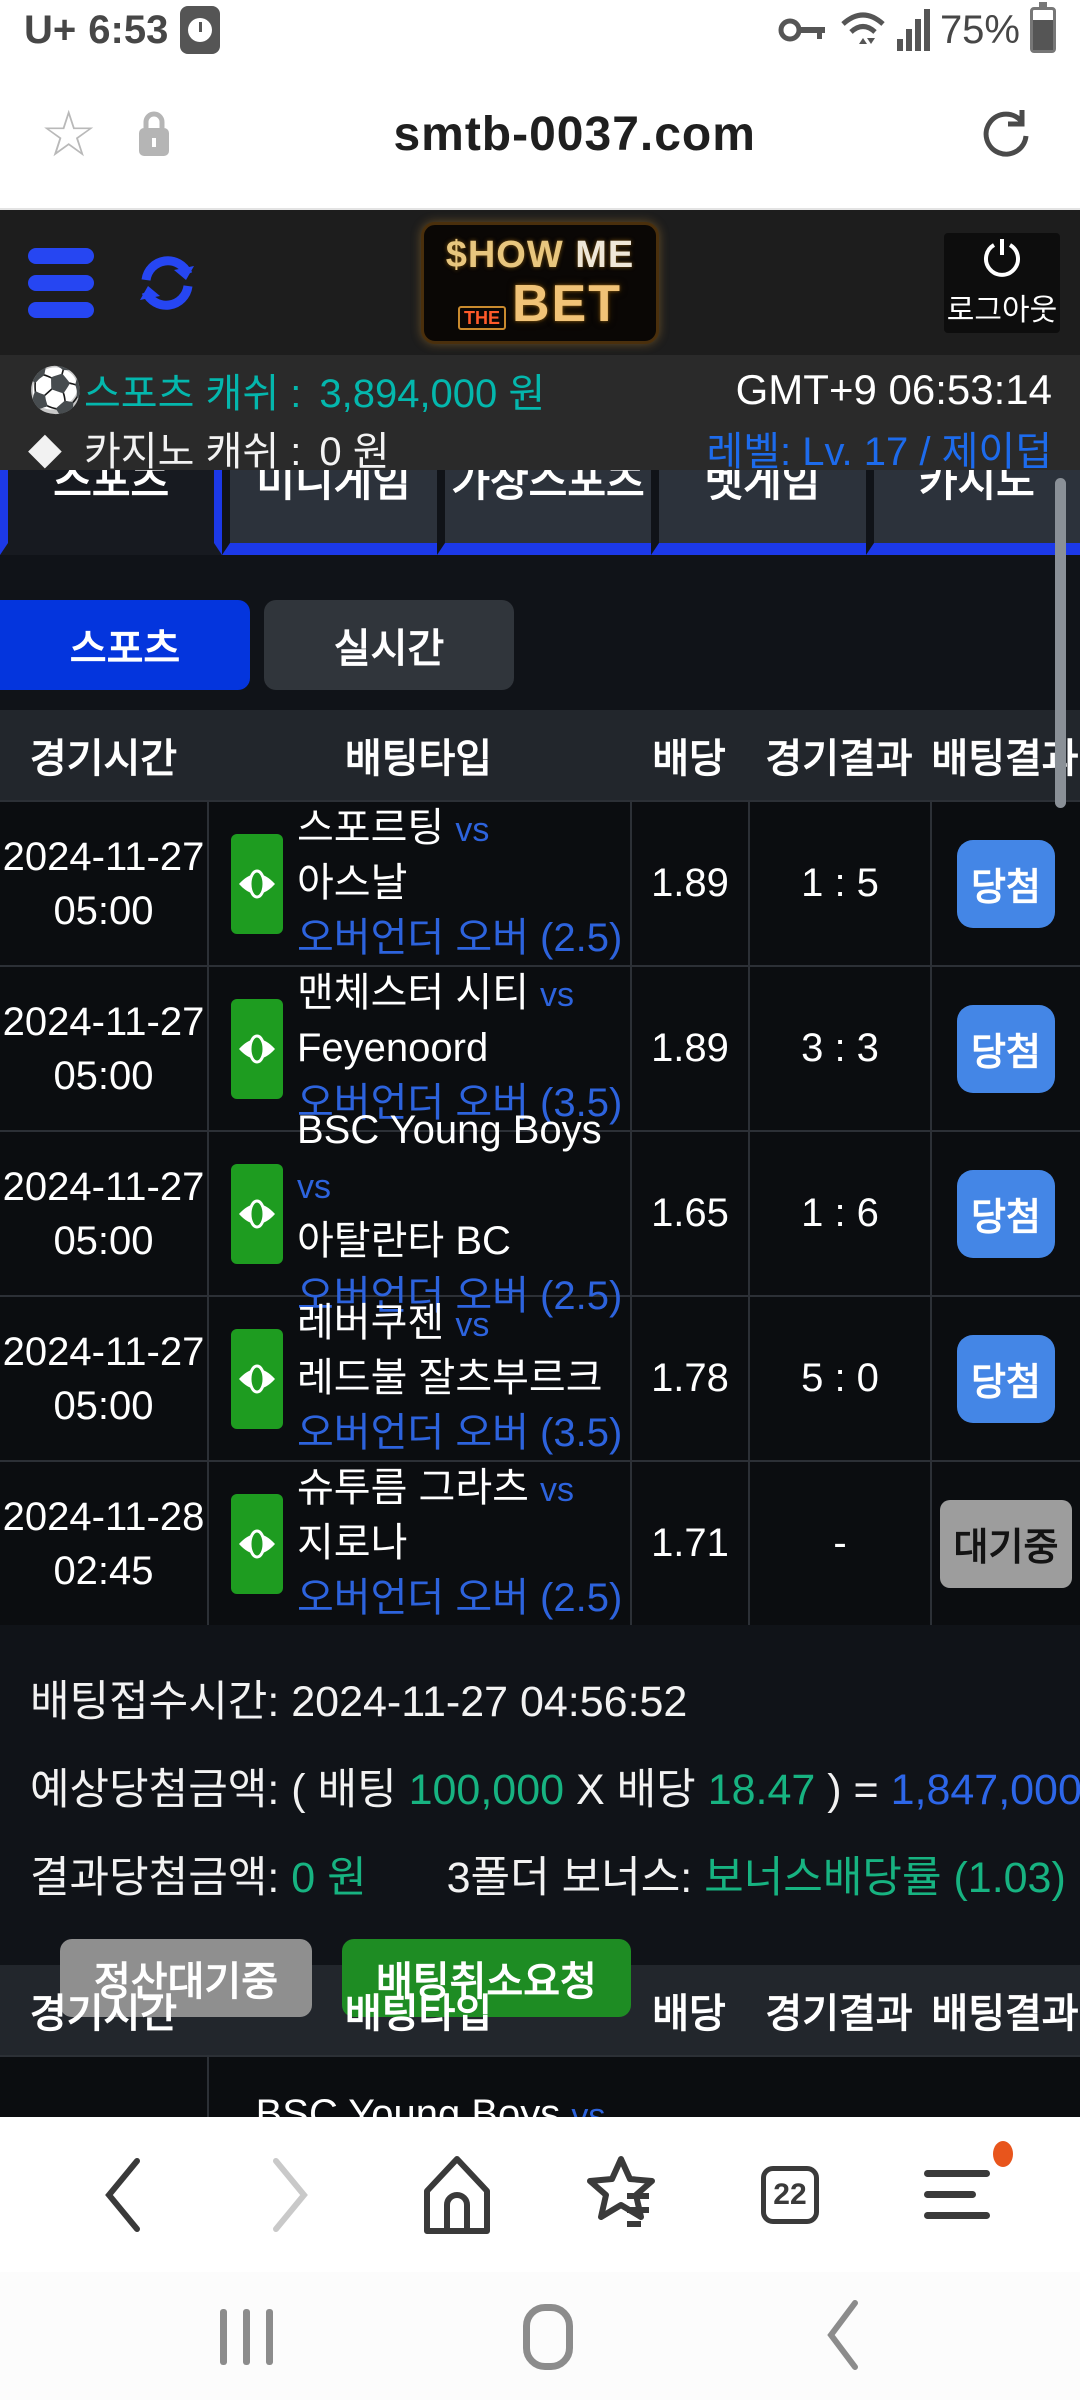 This screenshot has width=1080, height=2400. Describe the element at coordinates (1002, 310) in the screenshot. I see `logout-label: 로그아웃` at that location.